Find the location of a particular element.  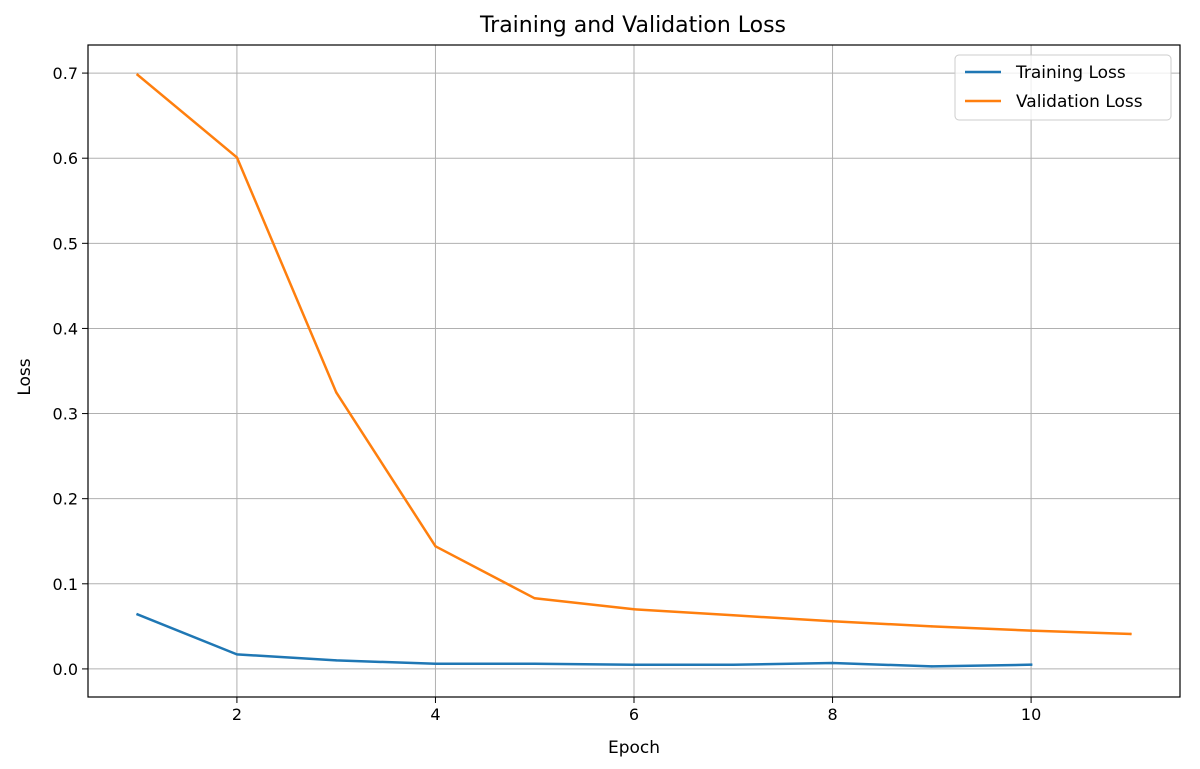

legend: Training Loss Validation Loss is located at coordinates (1063, 87).